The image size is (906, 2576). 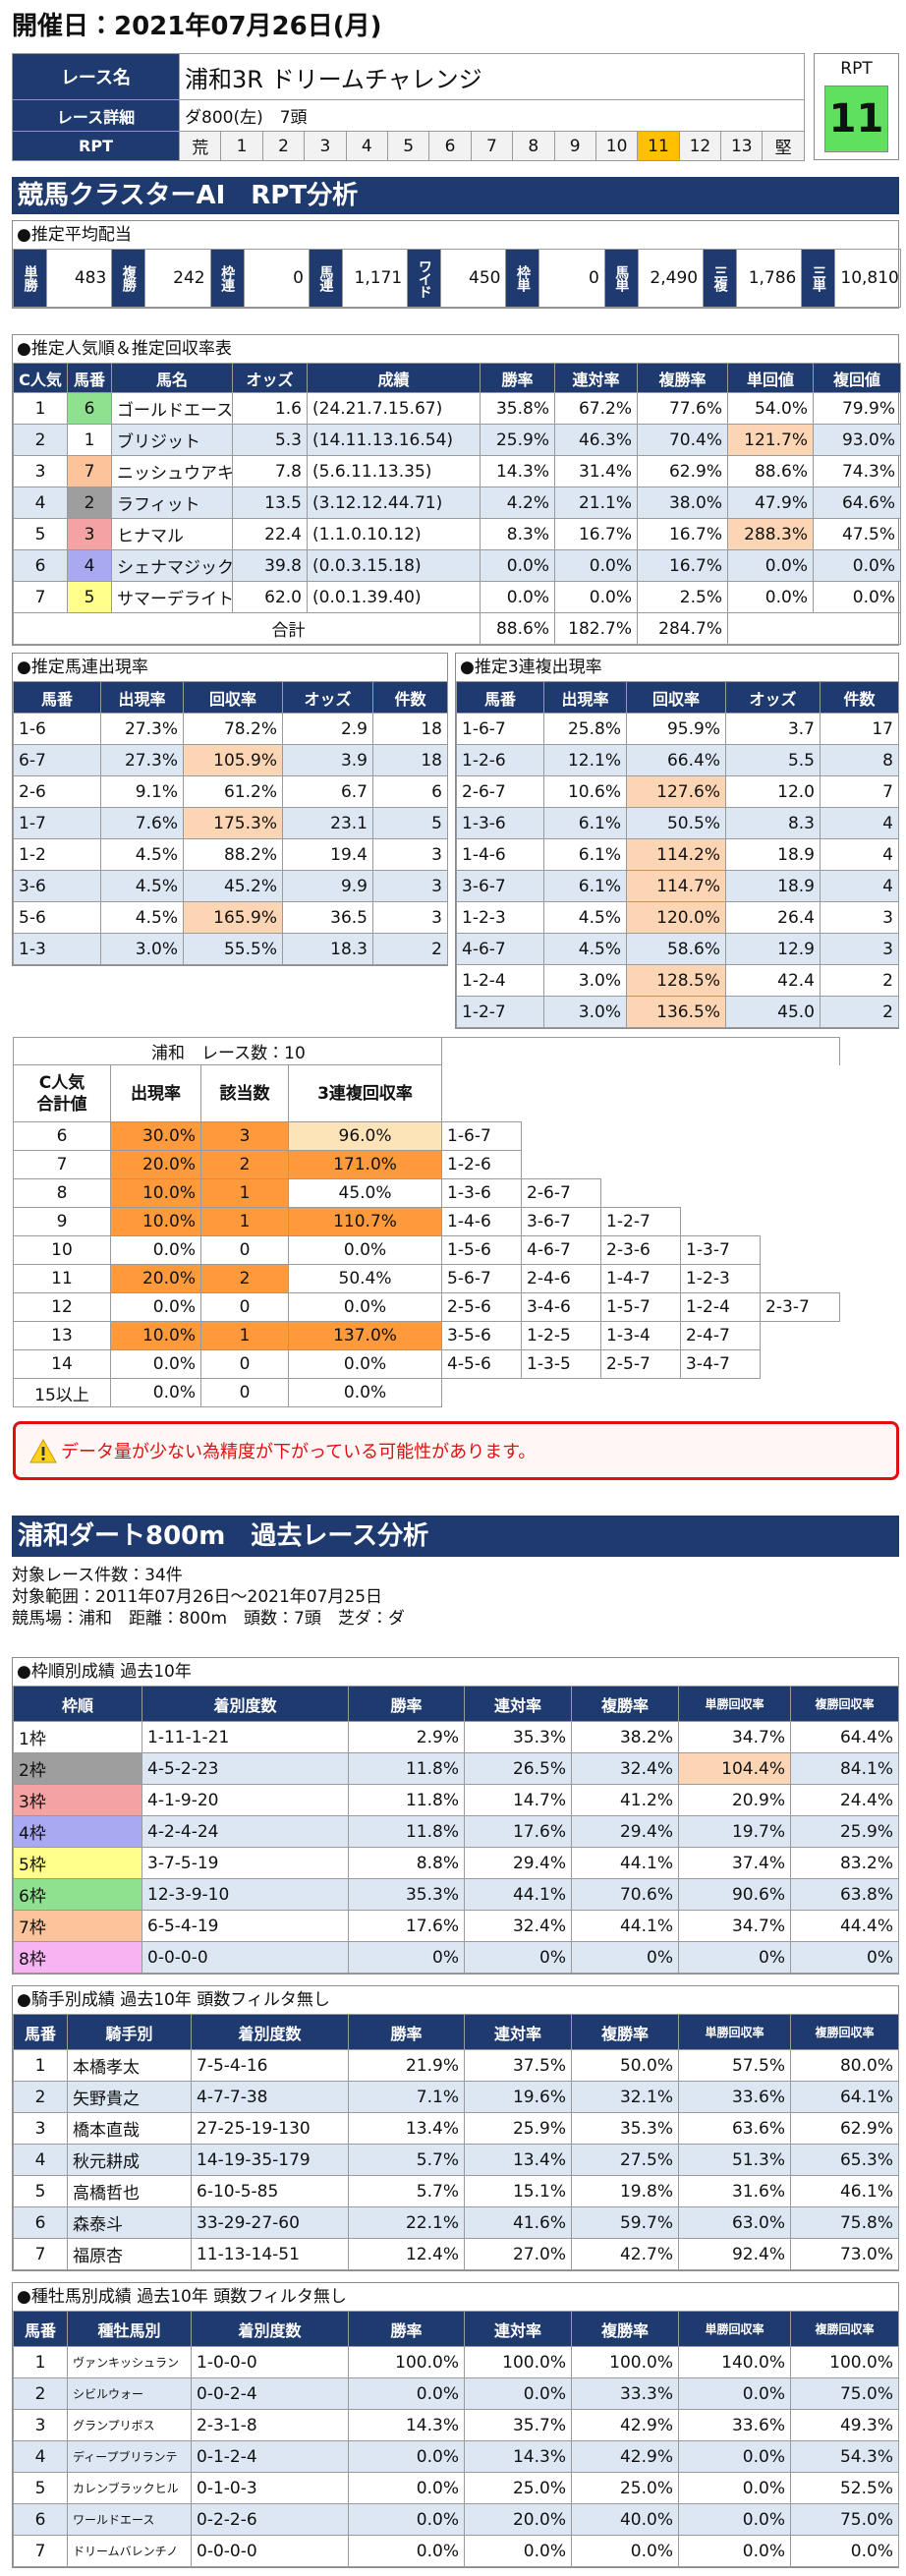 I want to click on row: レース詳細 ダ800(左) 7頭, so click(x=409, y=116).